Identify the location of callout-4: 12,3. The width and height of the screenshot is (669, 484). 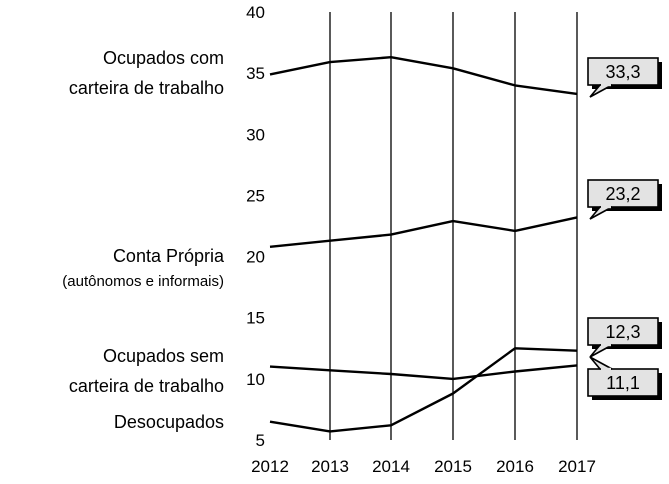
(624, 337).